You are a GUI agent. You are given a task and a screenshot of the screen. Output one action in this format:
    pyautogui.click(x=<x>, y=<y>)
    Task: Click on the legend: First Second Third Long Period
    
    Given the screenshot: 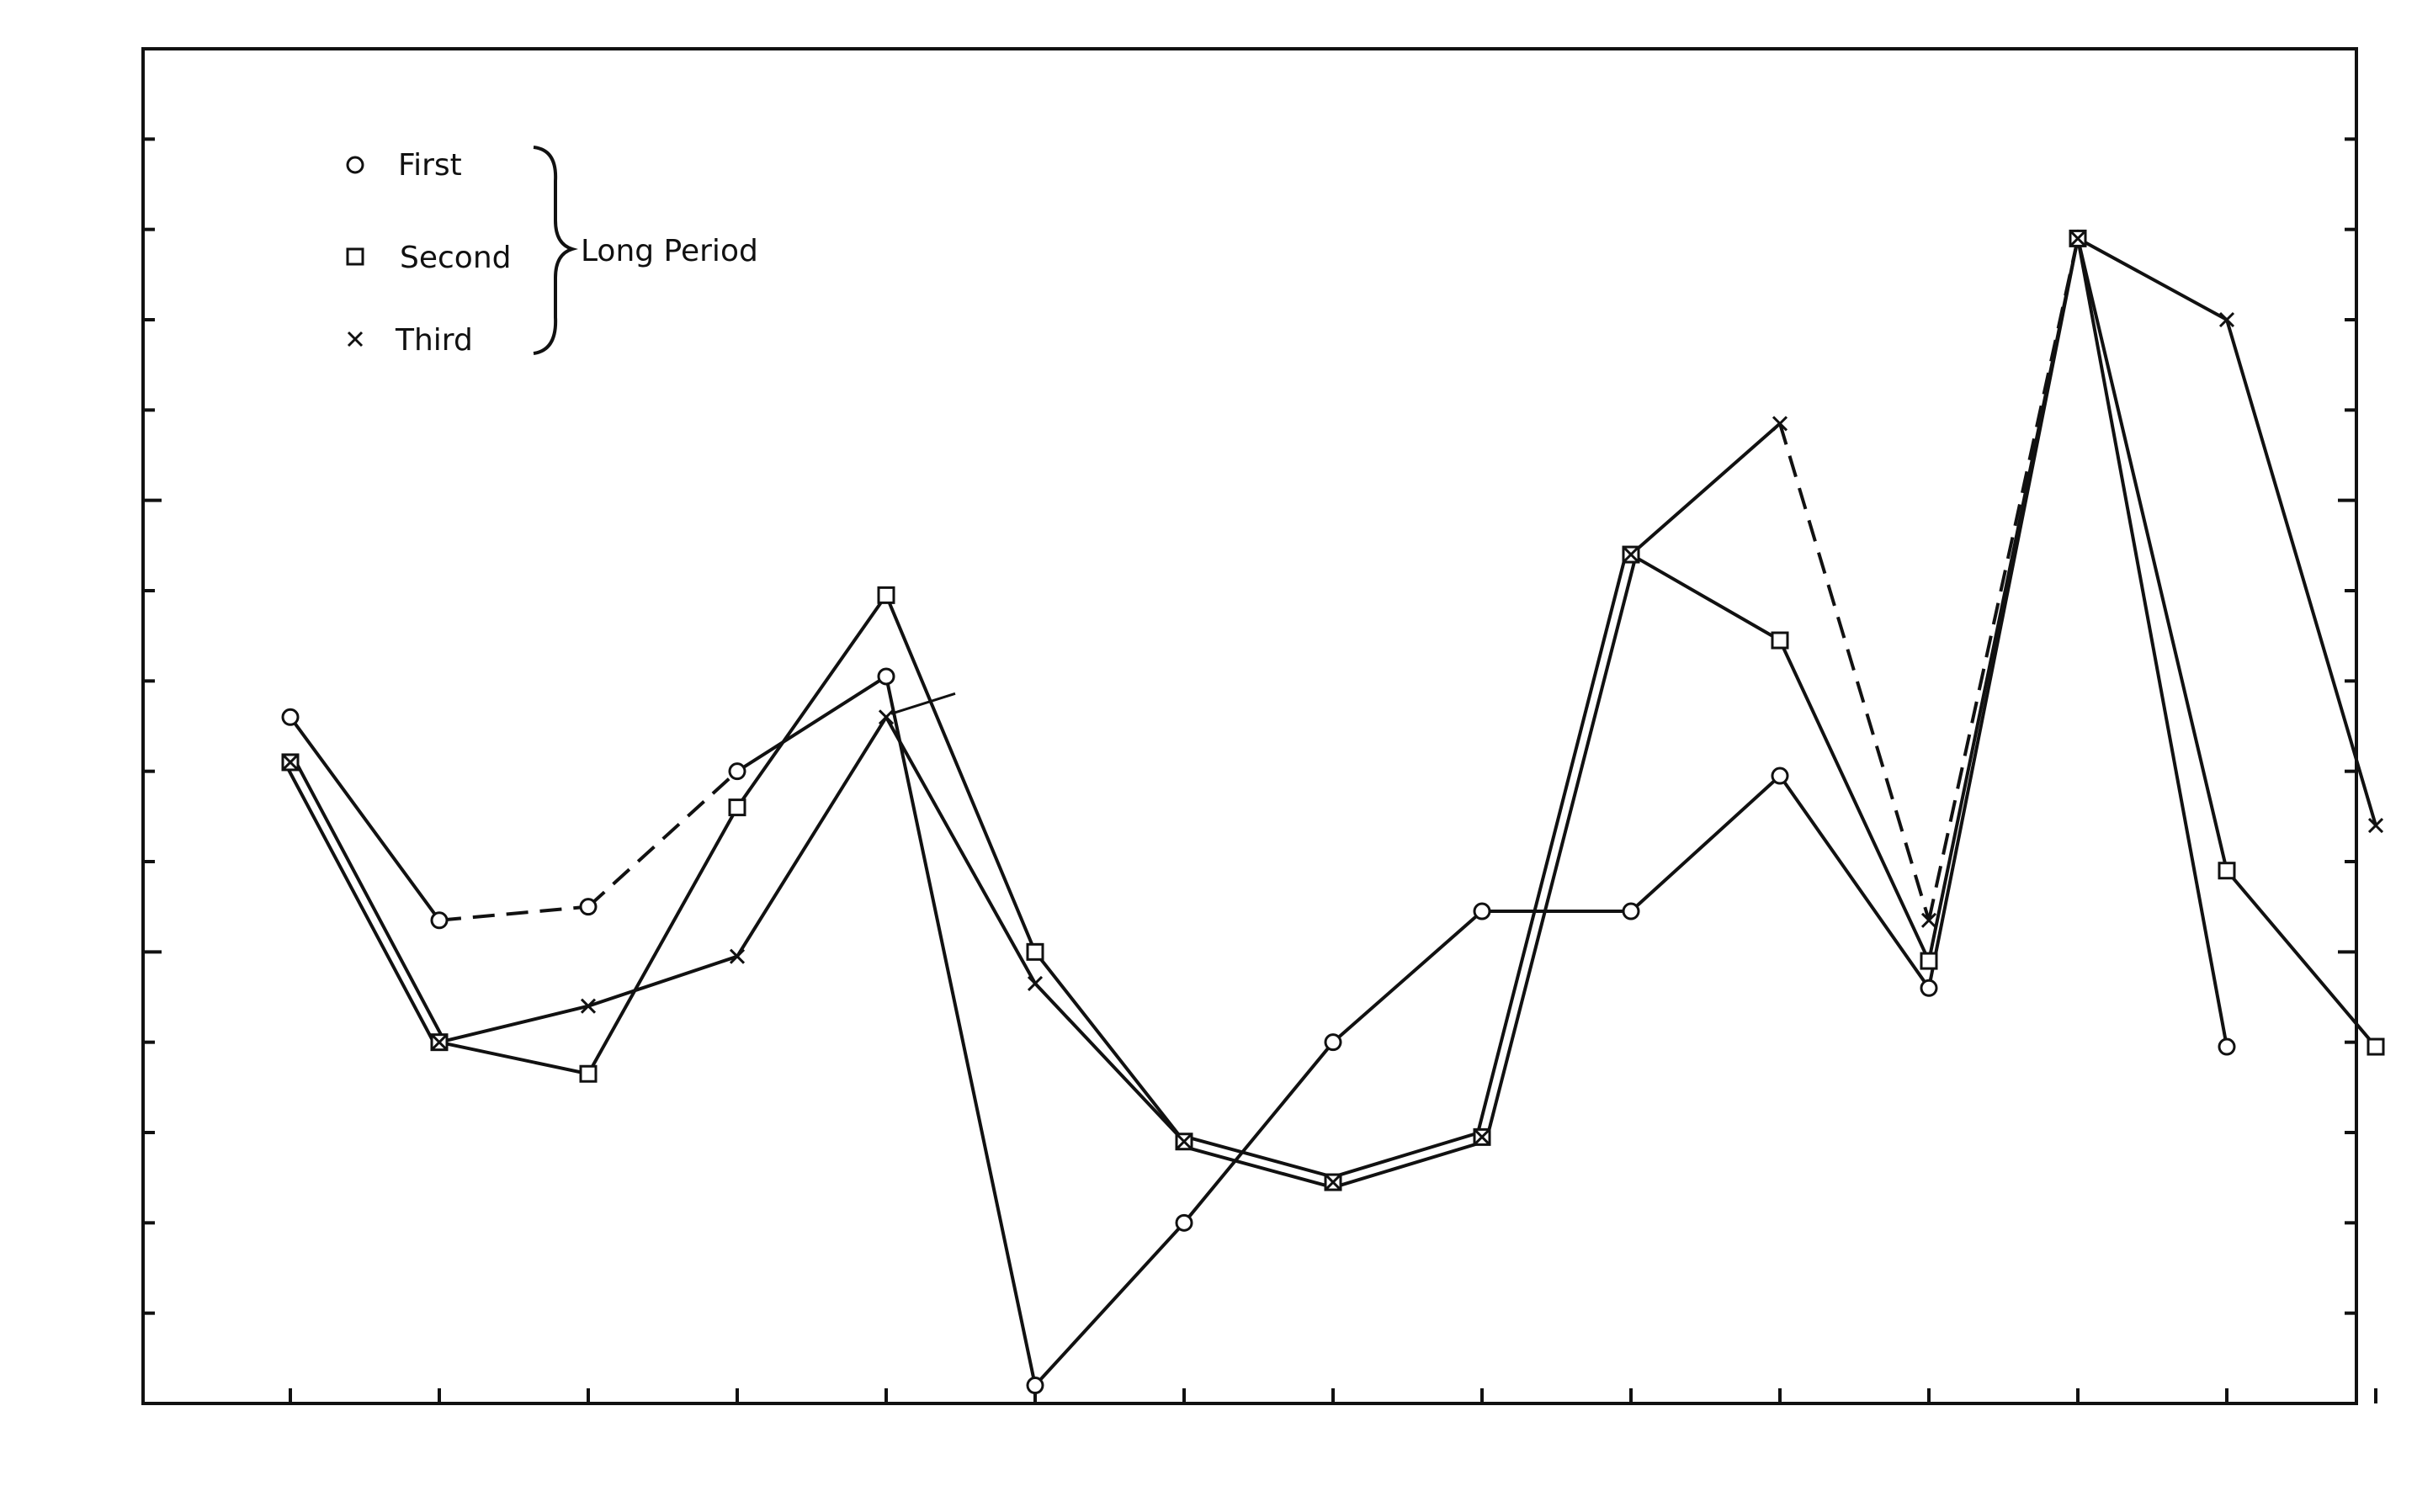 What is the action you would take?
    pyautogui.click(x=552, y=252)
    